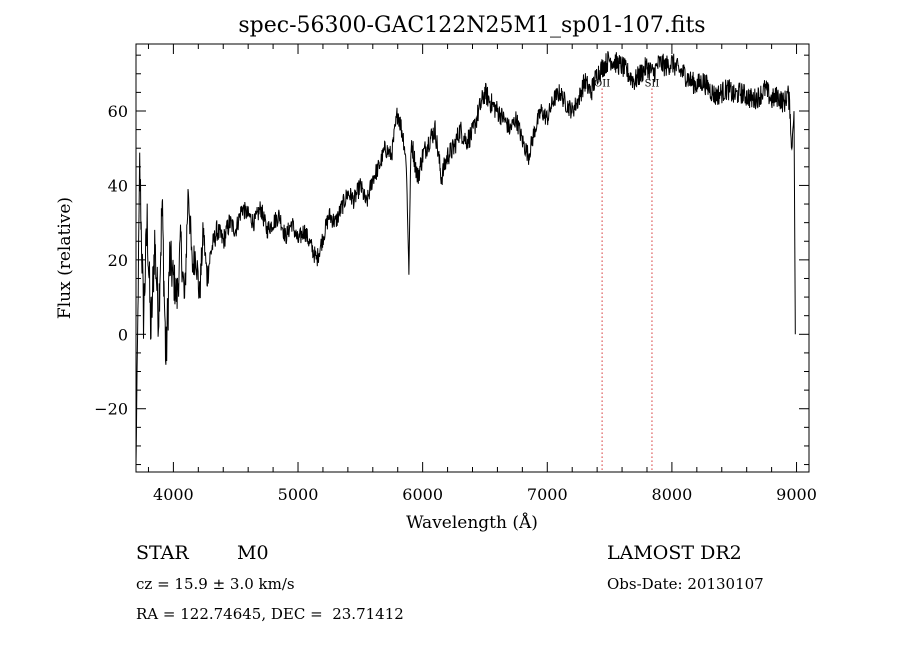  I want to click on x-tick-label: 8000, so click(672, 494).